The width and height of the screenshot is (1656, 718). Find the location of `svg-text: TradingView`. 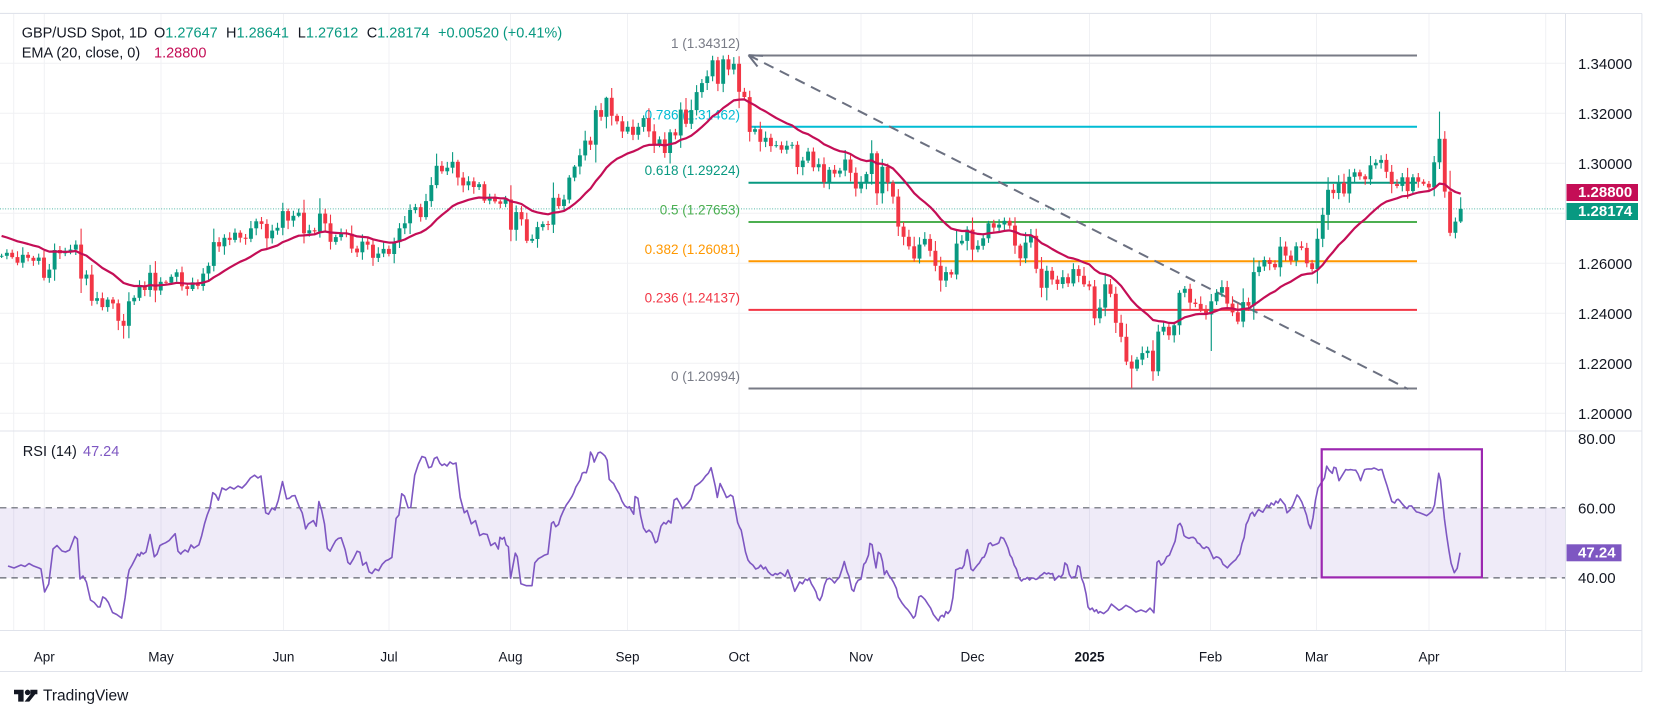

svg-text: TradingView is located at coordinates (86, 695).